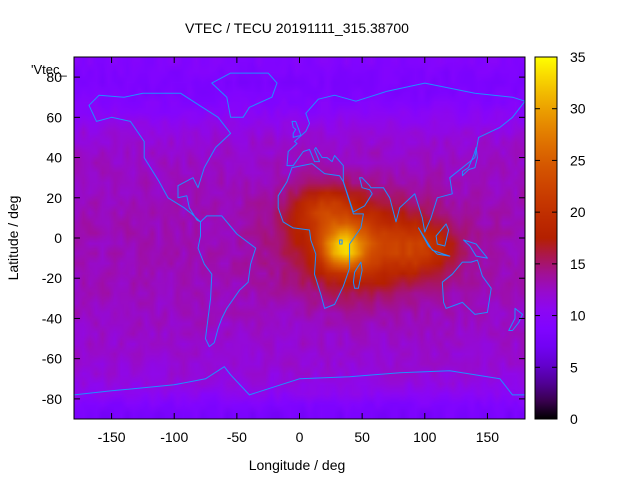 Image resolution: width=640 pixels, height=480 pixels. What do you see at coordinates (578, 160) in the screenshot?
I see `colorbar-tick-label: 25` at bounding box center [578, 160].